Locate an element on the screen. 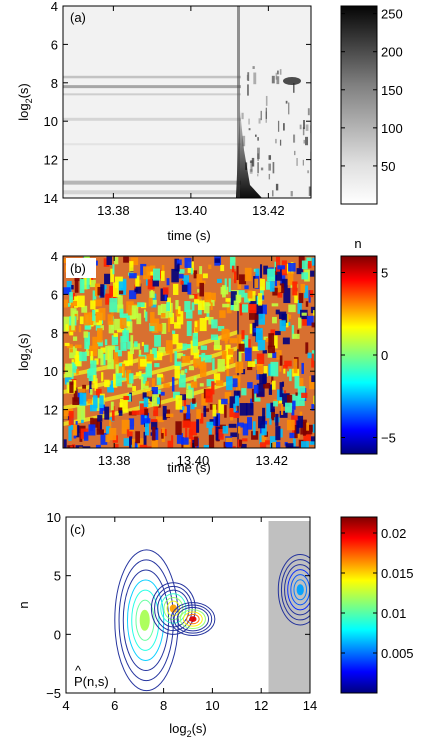  panel-c-annotation-hat: ^ is located at coordinates (78, 670).